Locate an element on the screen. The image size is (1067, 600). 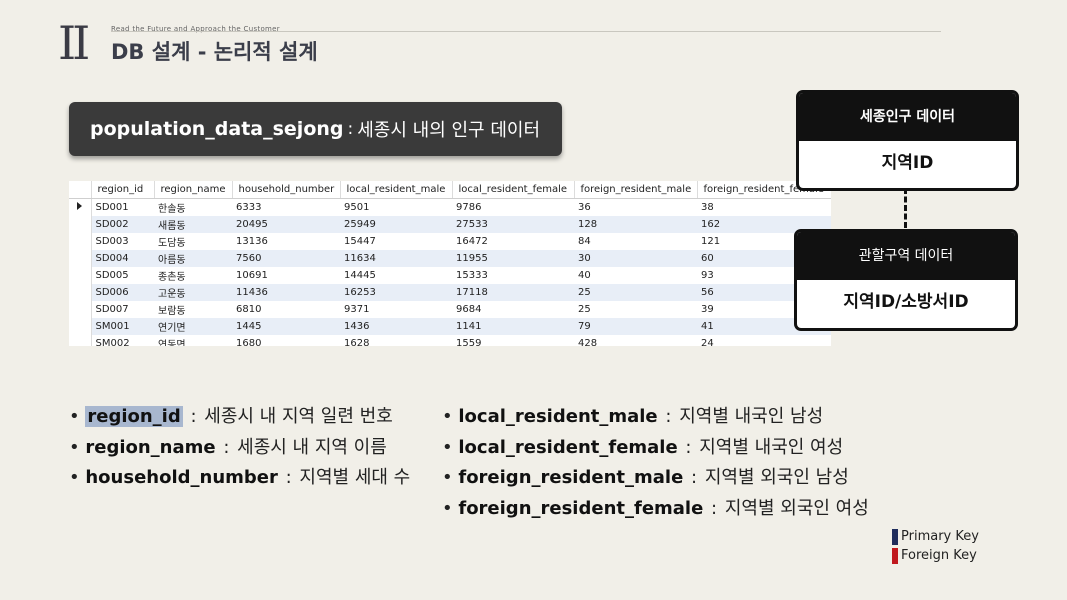
table-row: SM002 연동면 1680 1628 1559 428 24 is located at coordinates (450, 340).